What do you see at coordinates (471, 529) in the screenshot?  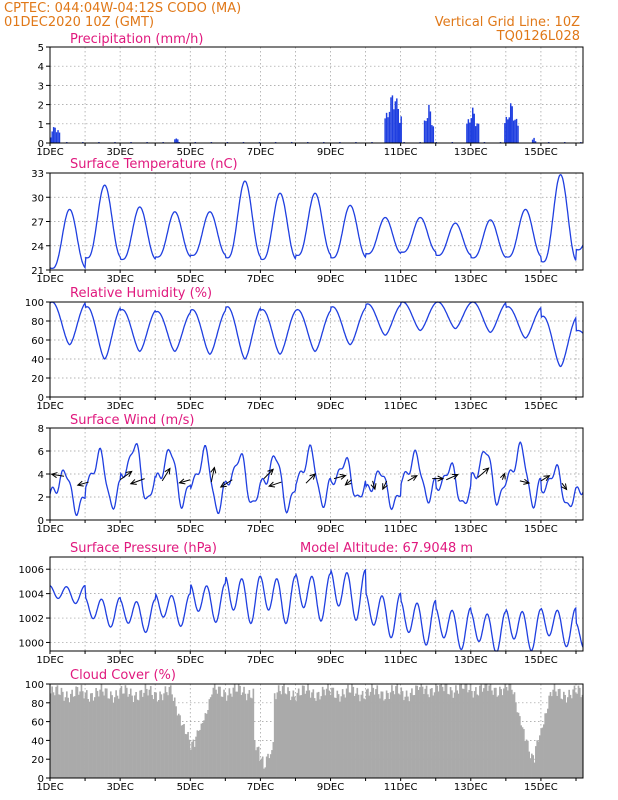 I see `x-tick-label: 13DEC` at bounding box center [471, 529].